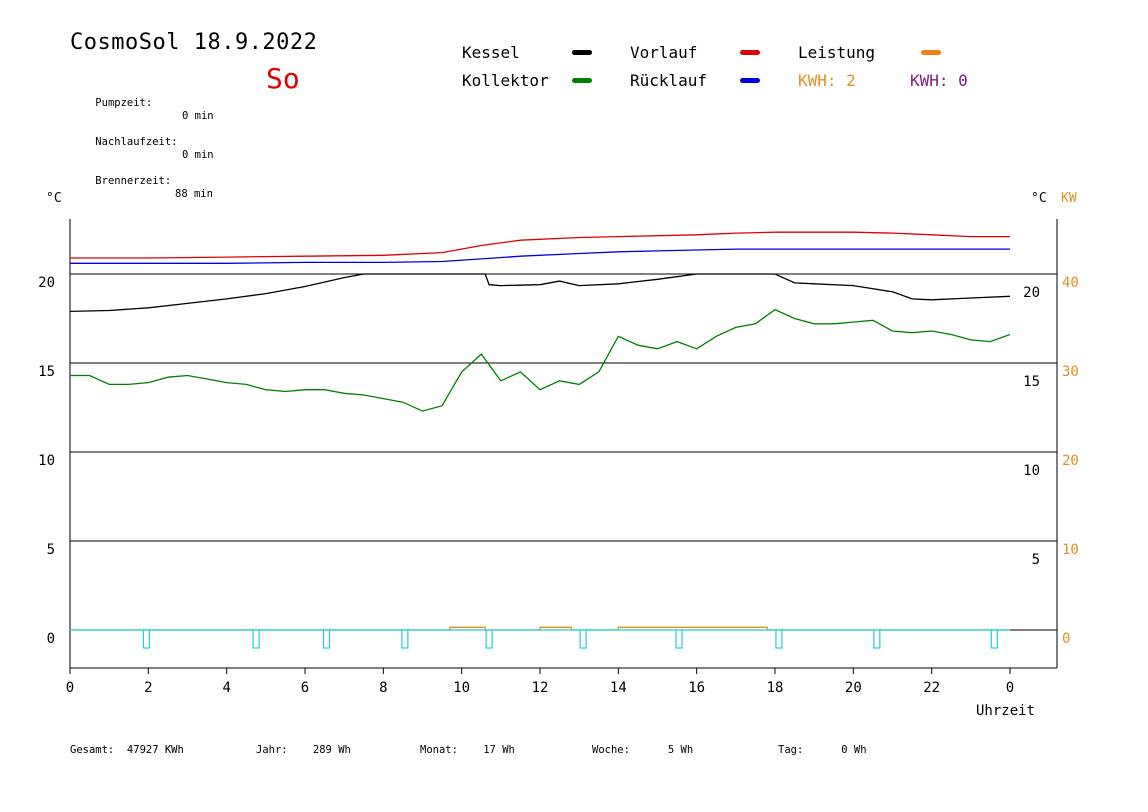  Describe the element at coordinates (1031, 471) in the screenshot. I see `y-right-c-tick-label: 10` at that location.